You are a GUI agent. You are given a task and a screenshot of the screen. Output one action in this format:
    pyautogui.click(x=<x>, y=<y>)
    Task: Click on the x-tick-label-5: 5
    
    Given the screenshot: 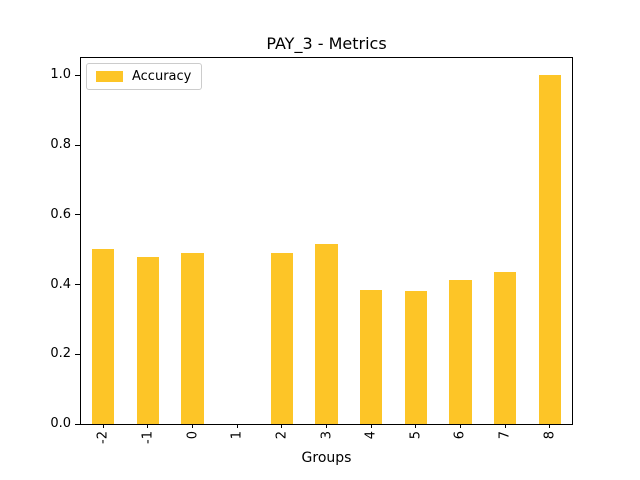 What is the action you would take?
    pyautogui.click(x=416, y=435)
    